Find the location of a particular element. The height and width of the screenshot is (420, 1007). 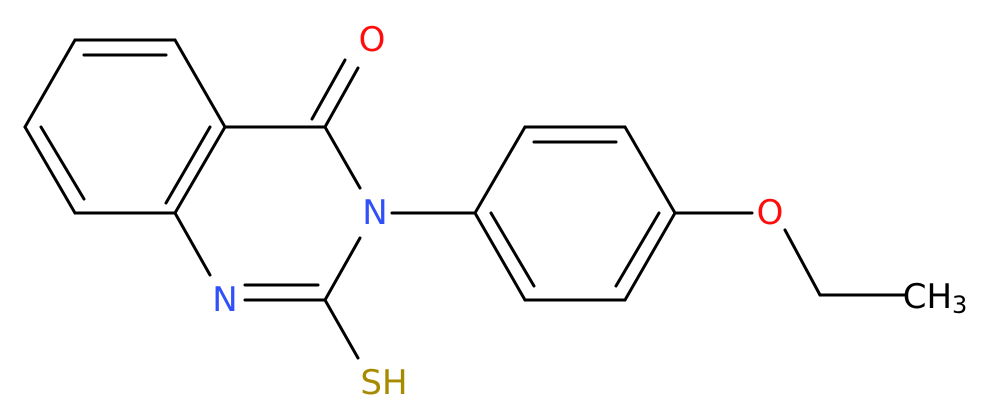

atom-label-main: CH is located at coordinates (927, 297).